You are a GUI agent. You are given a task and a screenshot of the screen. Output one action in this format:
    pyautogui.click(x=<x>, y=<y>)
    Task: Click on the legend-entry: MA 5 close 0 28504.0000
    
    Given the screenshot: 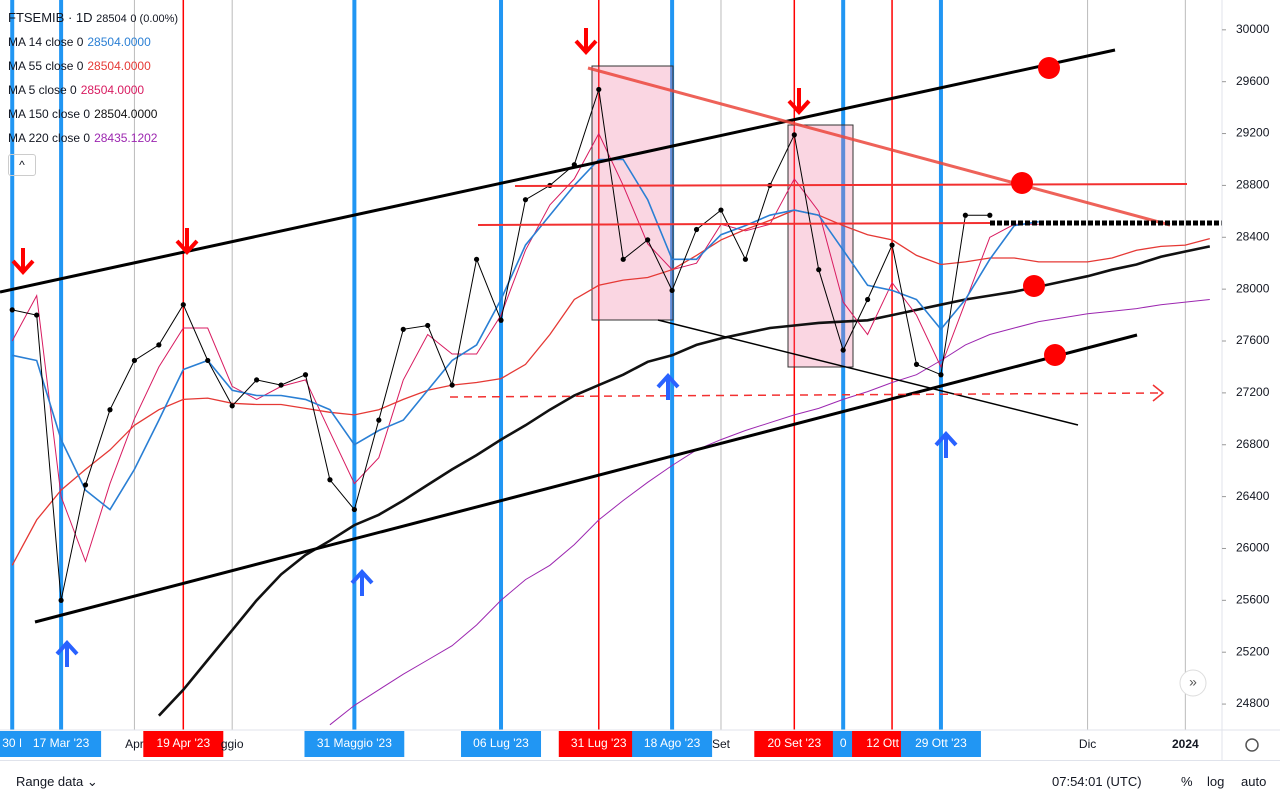 What is the action you would take?
    pyautogui.click(x=93, y=92)
    